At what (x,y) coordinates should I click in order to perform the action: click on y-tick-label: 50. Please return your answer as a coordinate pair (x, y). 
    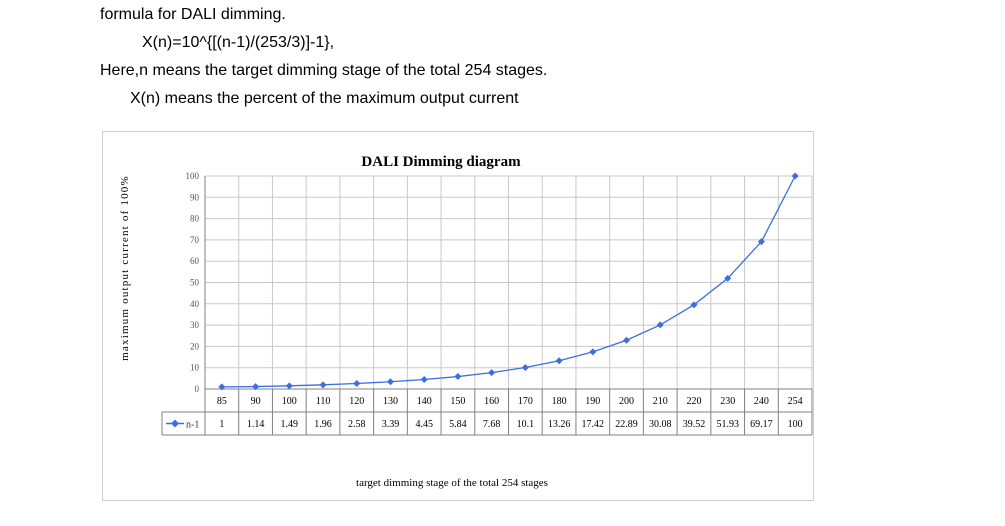
    Looking at the image, I should click on (195, 283).